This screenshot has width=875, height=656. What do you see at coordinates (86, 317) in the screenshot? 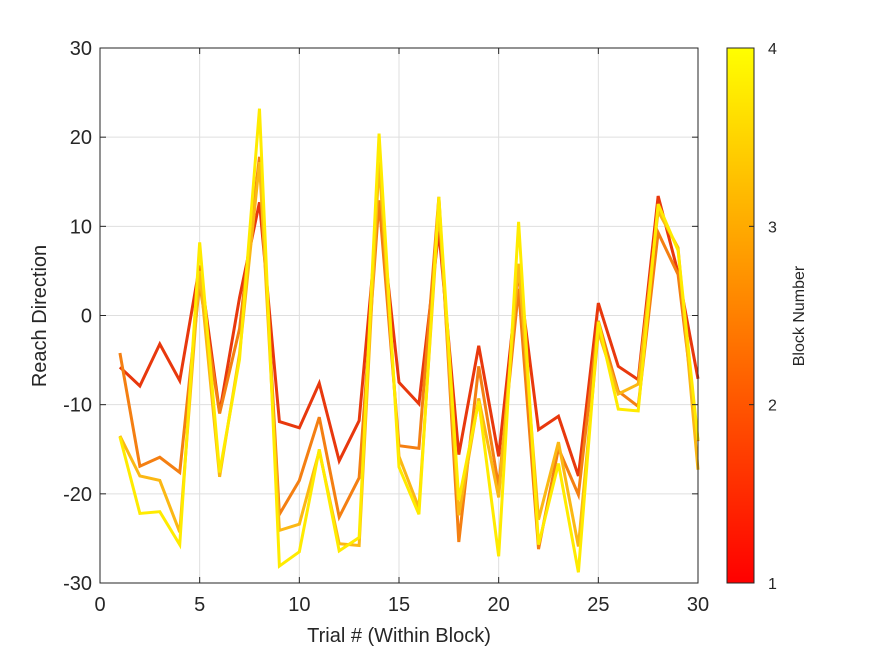
I see `y-tick-label: 0` at bounding box center [86, 317].